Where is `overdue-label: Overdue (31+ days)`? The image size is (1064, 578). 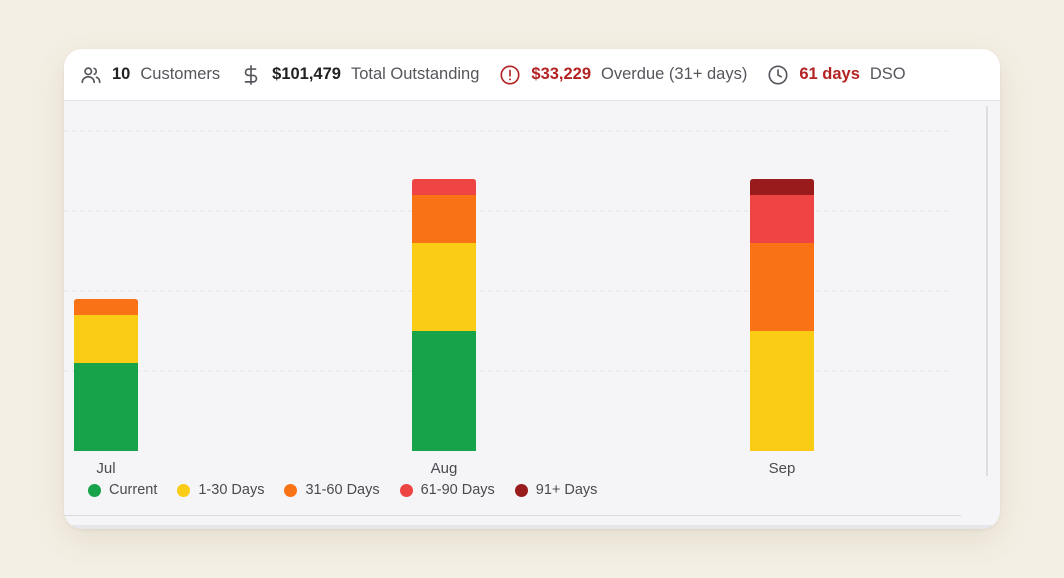 overdue-label: Overdue (31+ days) is located at coordinates (674, 74).